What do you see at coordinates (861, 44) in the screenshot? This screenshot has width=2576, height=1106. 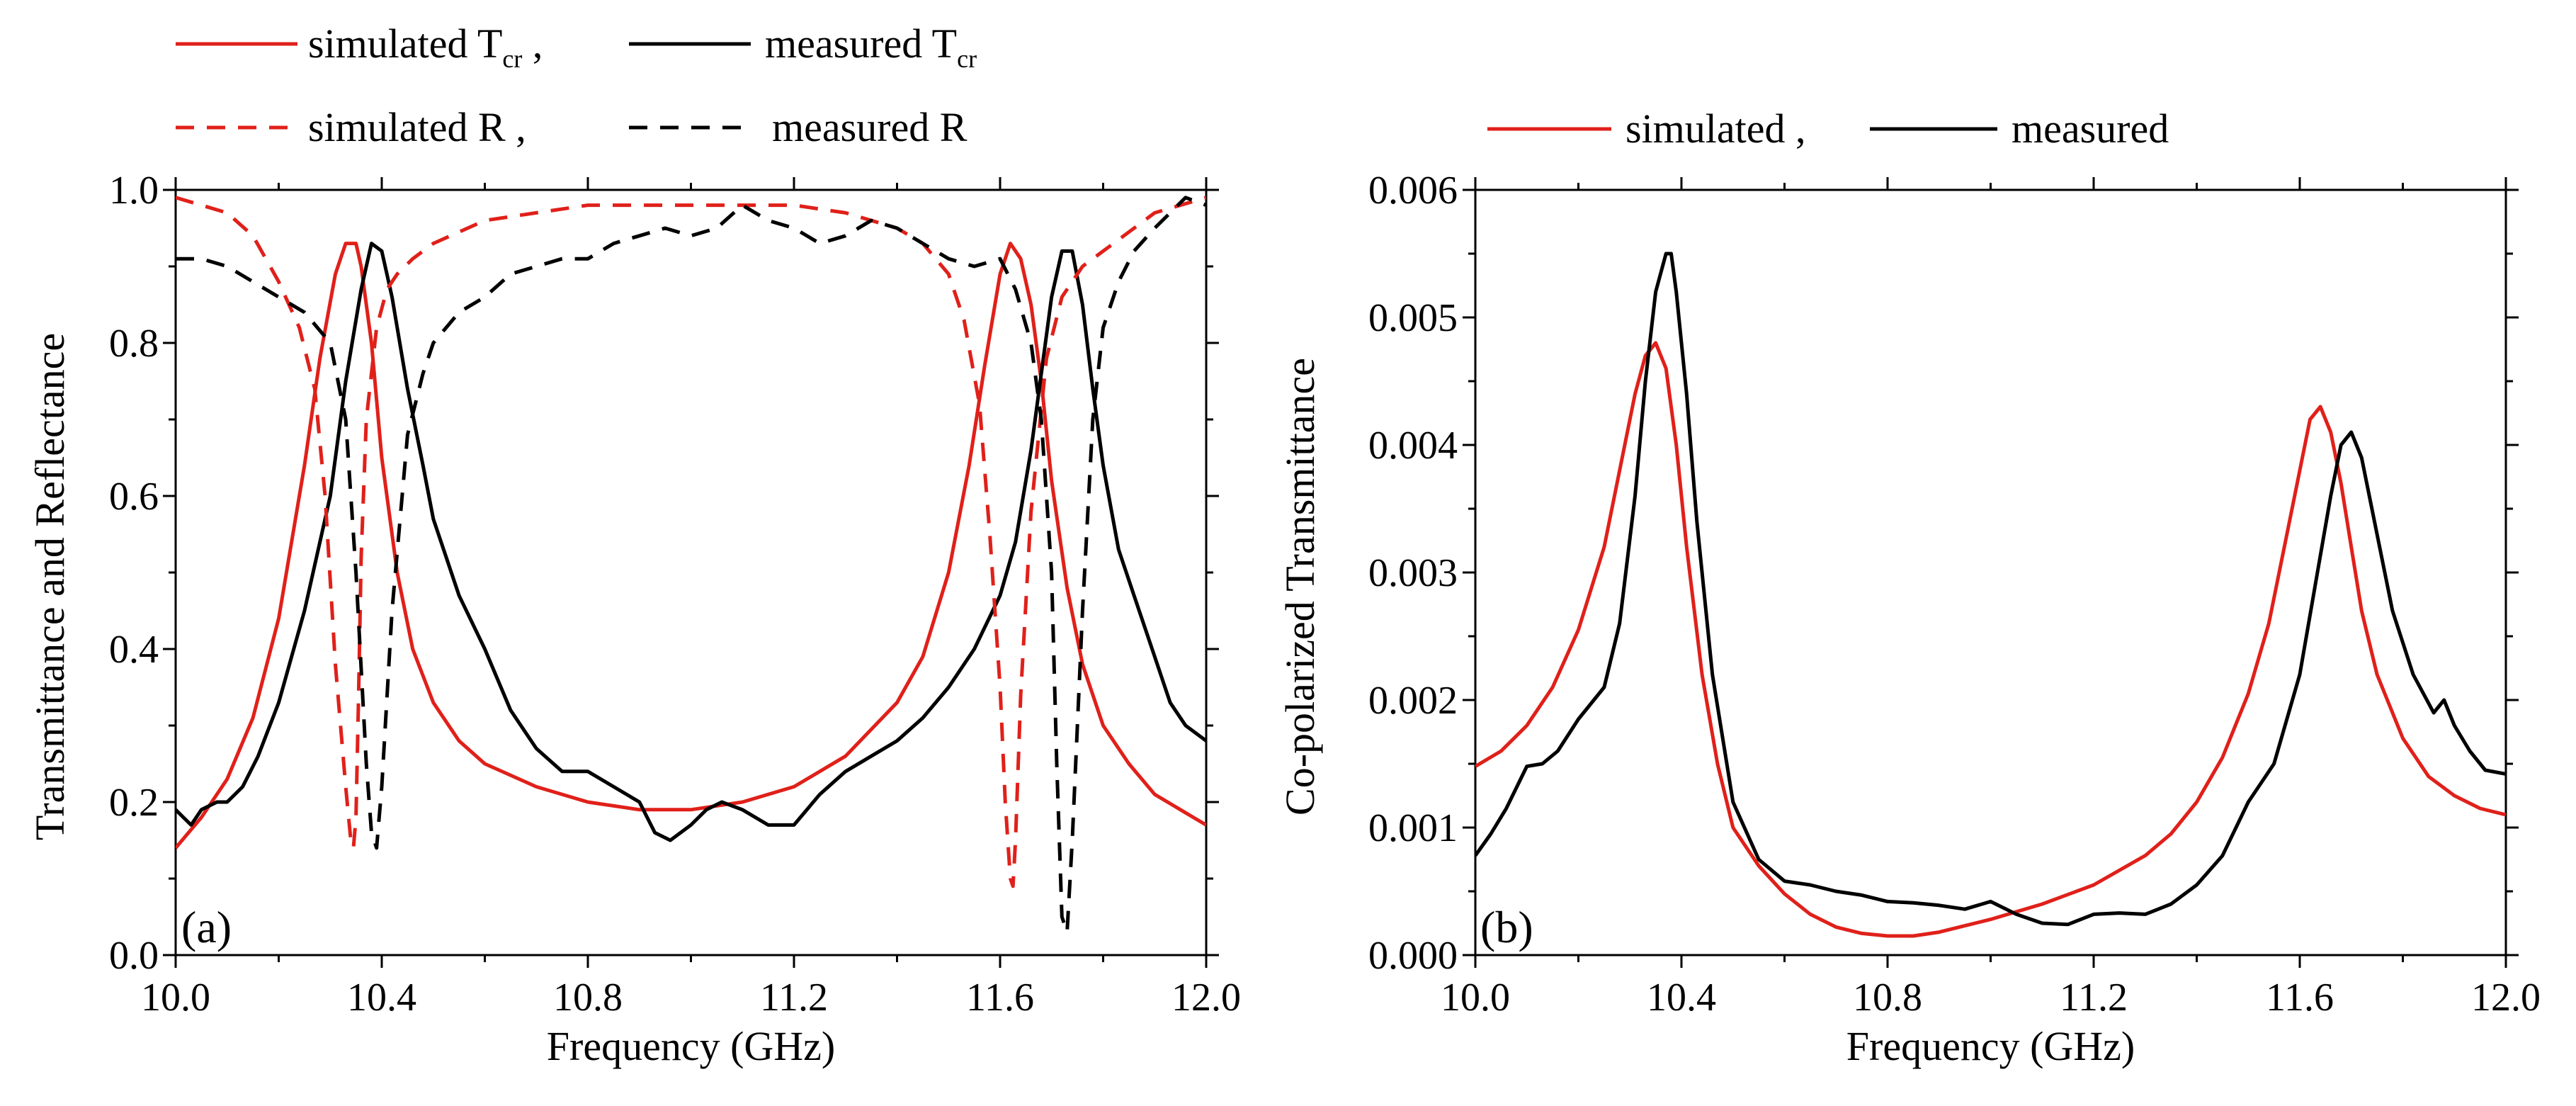 I see `legend-label-text: measured T` at bounding box center [861, 44].